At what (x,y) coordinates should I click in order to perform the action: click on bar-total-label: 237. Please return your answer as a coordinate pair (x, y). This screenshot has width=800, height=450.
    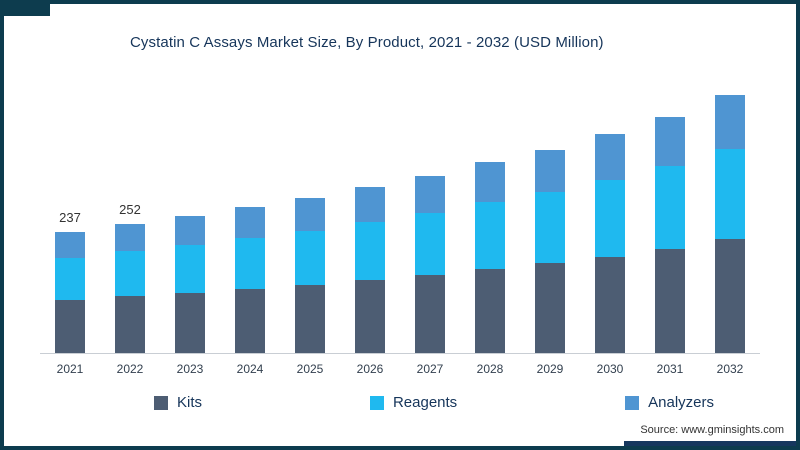
    Looking at the image, I should click on (70, 217).